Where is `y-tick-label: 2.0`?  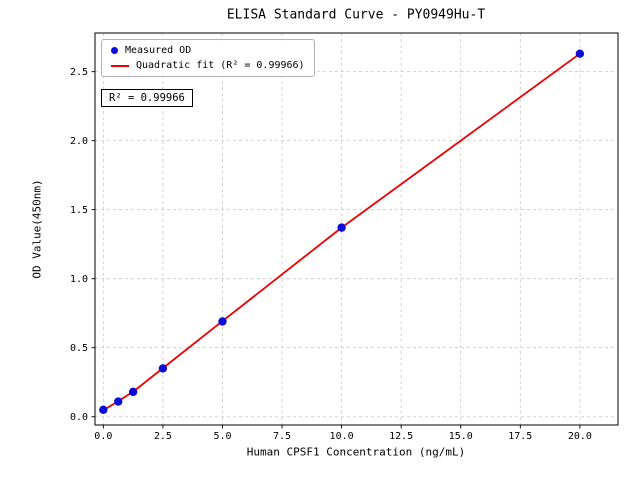 y-tick-label: 2.0 is located at coordinates (79, 141).